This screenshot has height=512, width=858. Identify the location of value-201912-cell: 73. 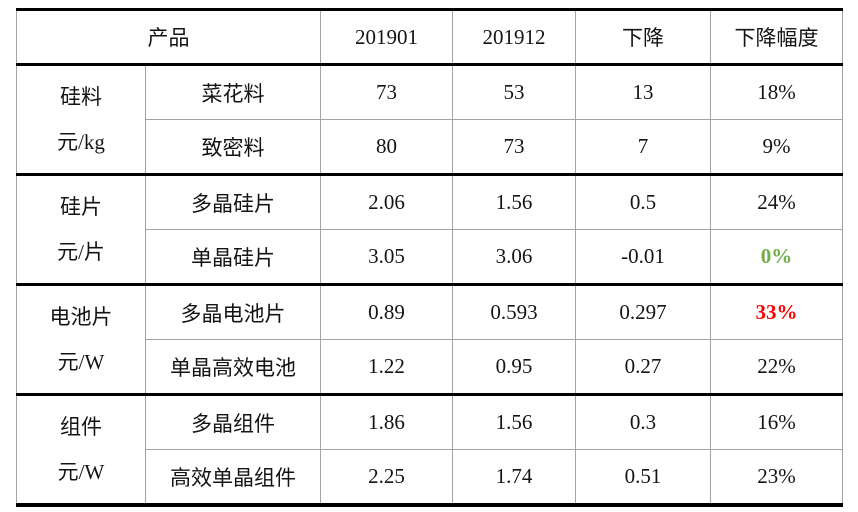
(514, 147).